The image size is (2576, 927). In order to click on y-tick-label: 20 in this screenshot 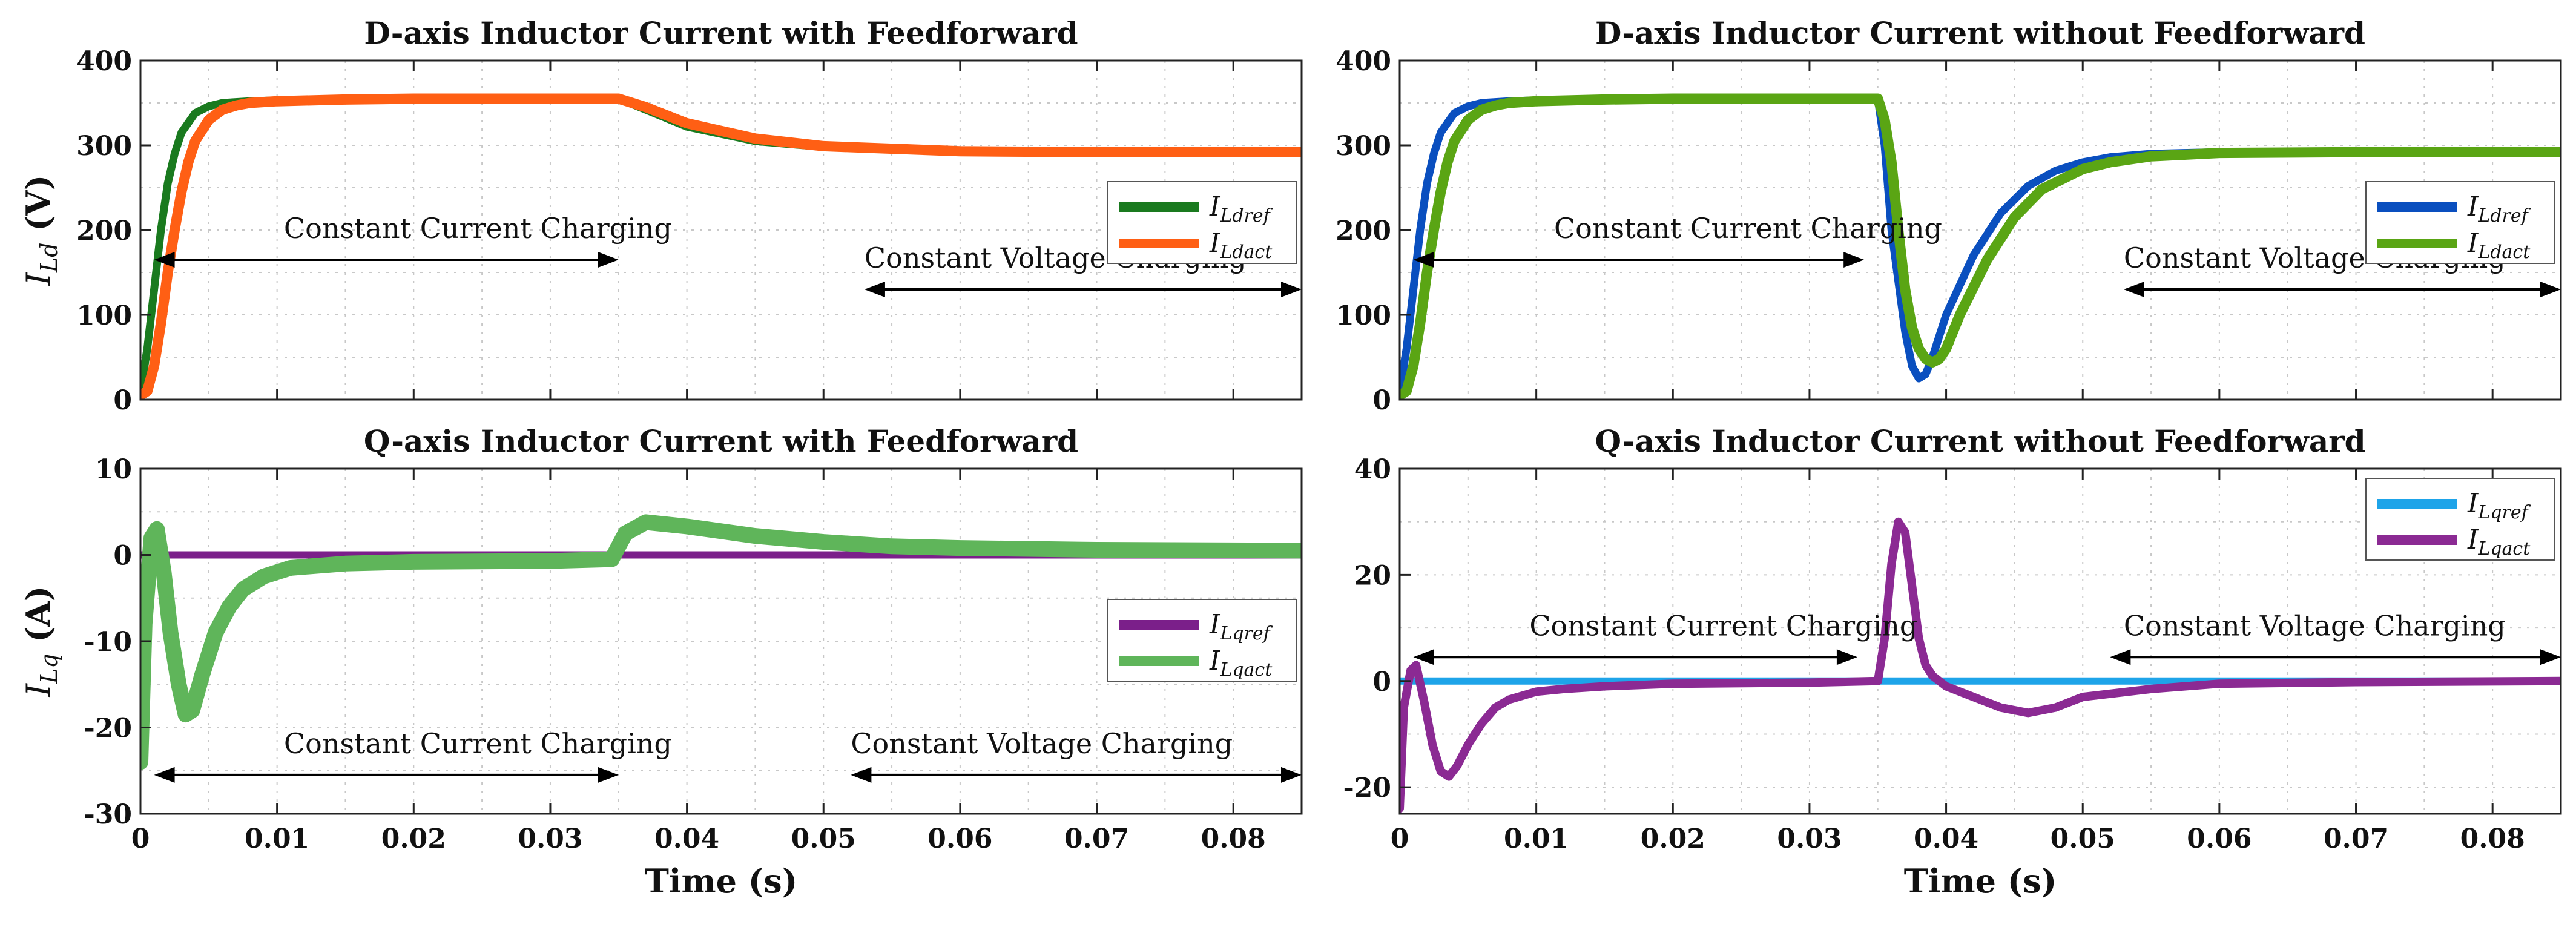, I will do `click(1372, 575)`.